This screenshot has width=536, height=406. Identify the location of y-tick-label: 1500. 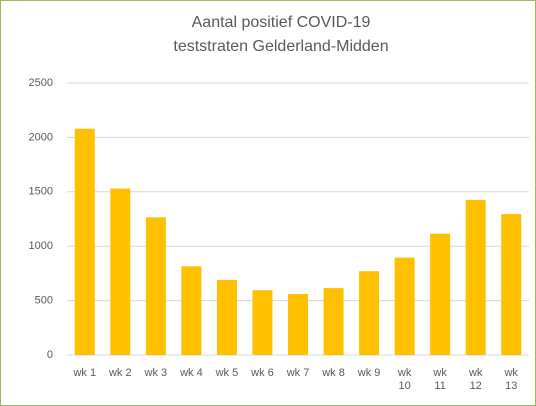
(41, 192).